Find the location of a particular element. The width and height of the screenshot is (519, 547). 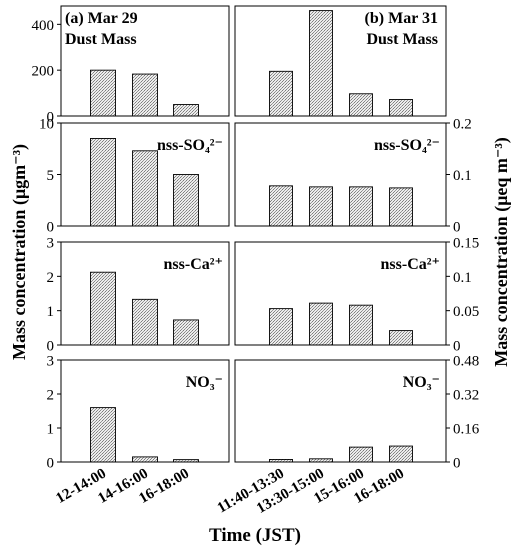

panel-5: 0 1 2 3 nss-Ca²⁺ is located at coordinates (138, 295).